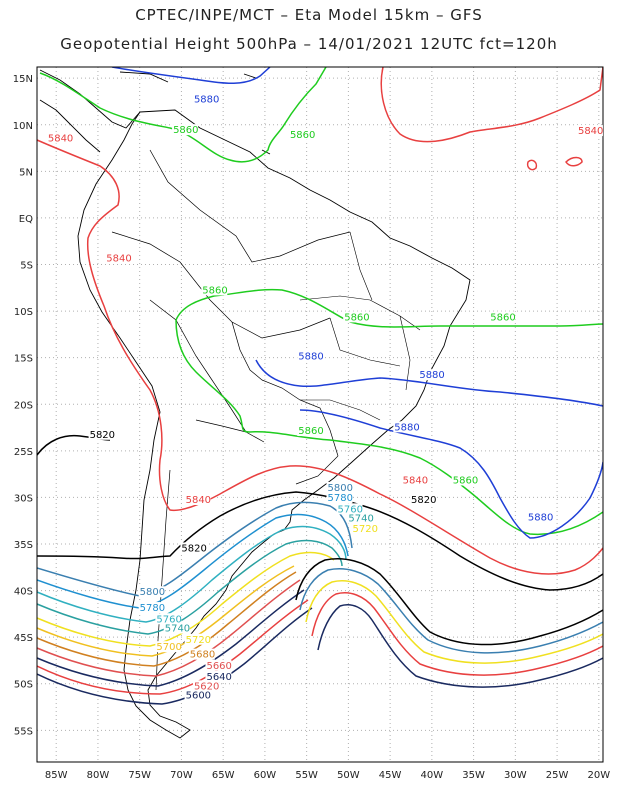 This screenshot has width=618, height=800. What do you see at coordinates (191, 75) in the screenshot?
I see `contour-5880-north` at bounding box center [191, 75].